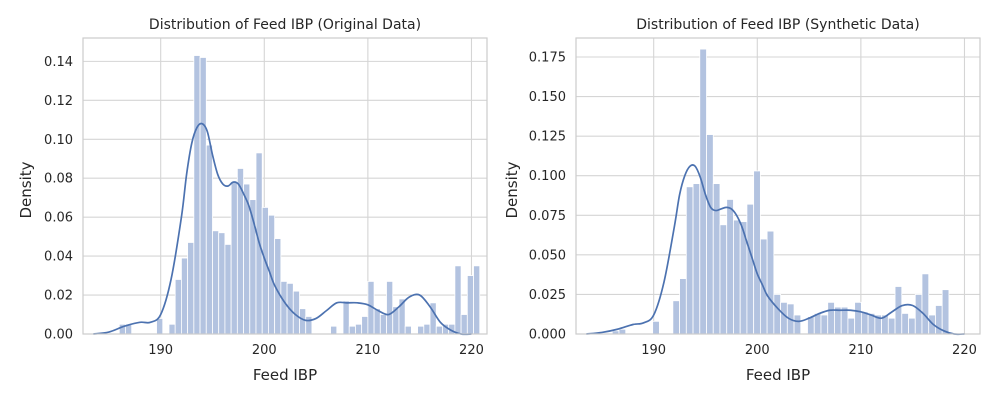 The width and height of the screenshot is (1000, 400). Describe the element at coordinates (58, 296) in the screenshot. I see `y-tick-label: 0.02` at that location.